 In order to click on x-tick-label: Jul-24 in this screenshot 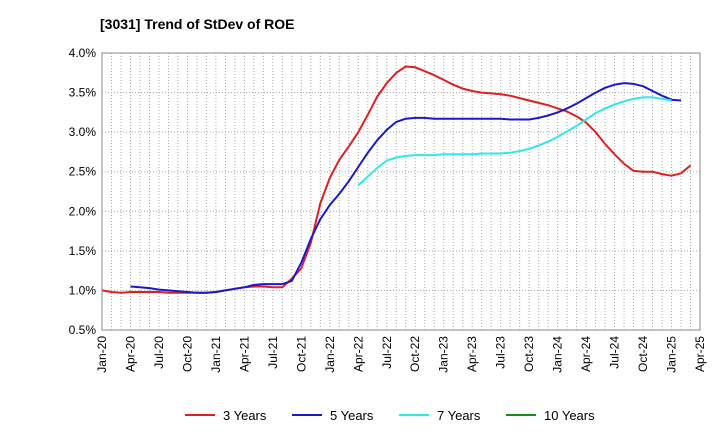, I will do `click(615, 352)`.